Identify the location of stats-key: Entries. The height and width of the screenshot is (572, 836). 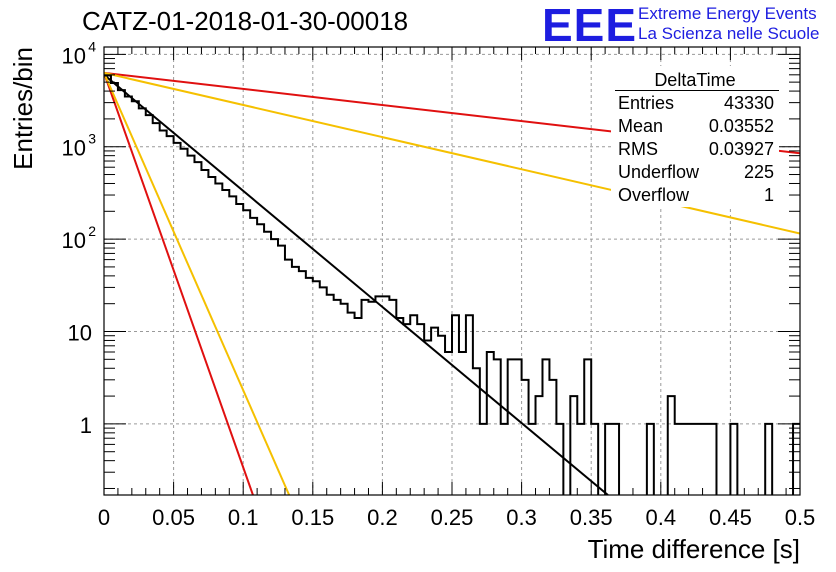
(646, 103).